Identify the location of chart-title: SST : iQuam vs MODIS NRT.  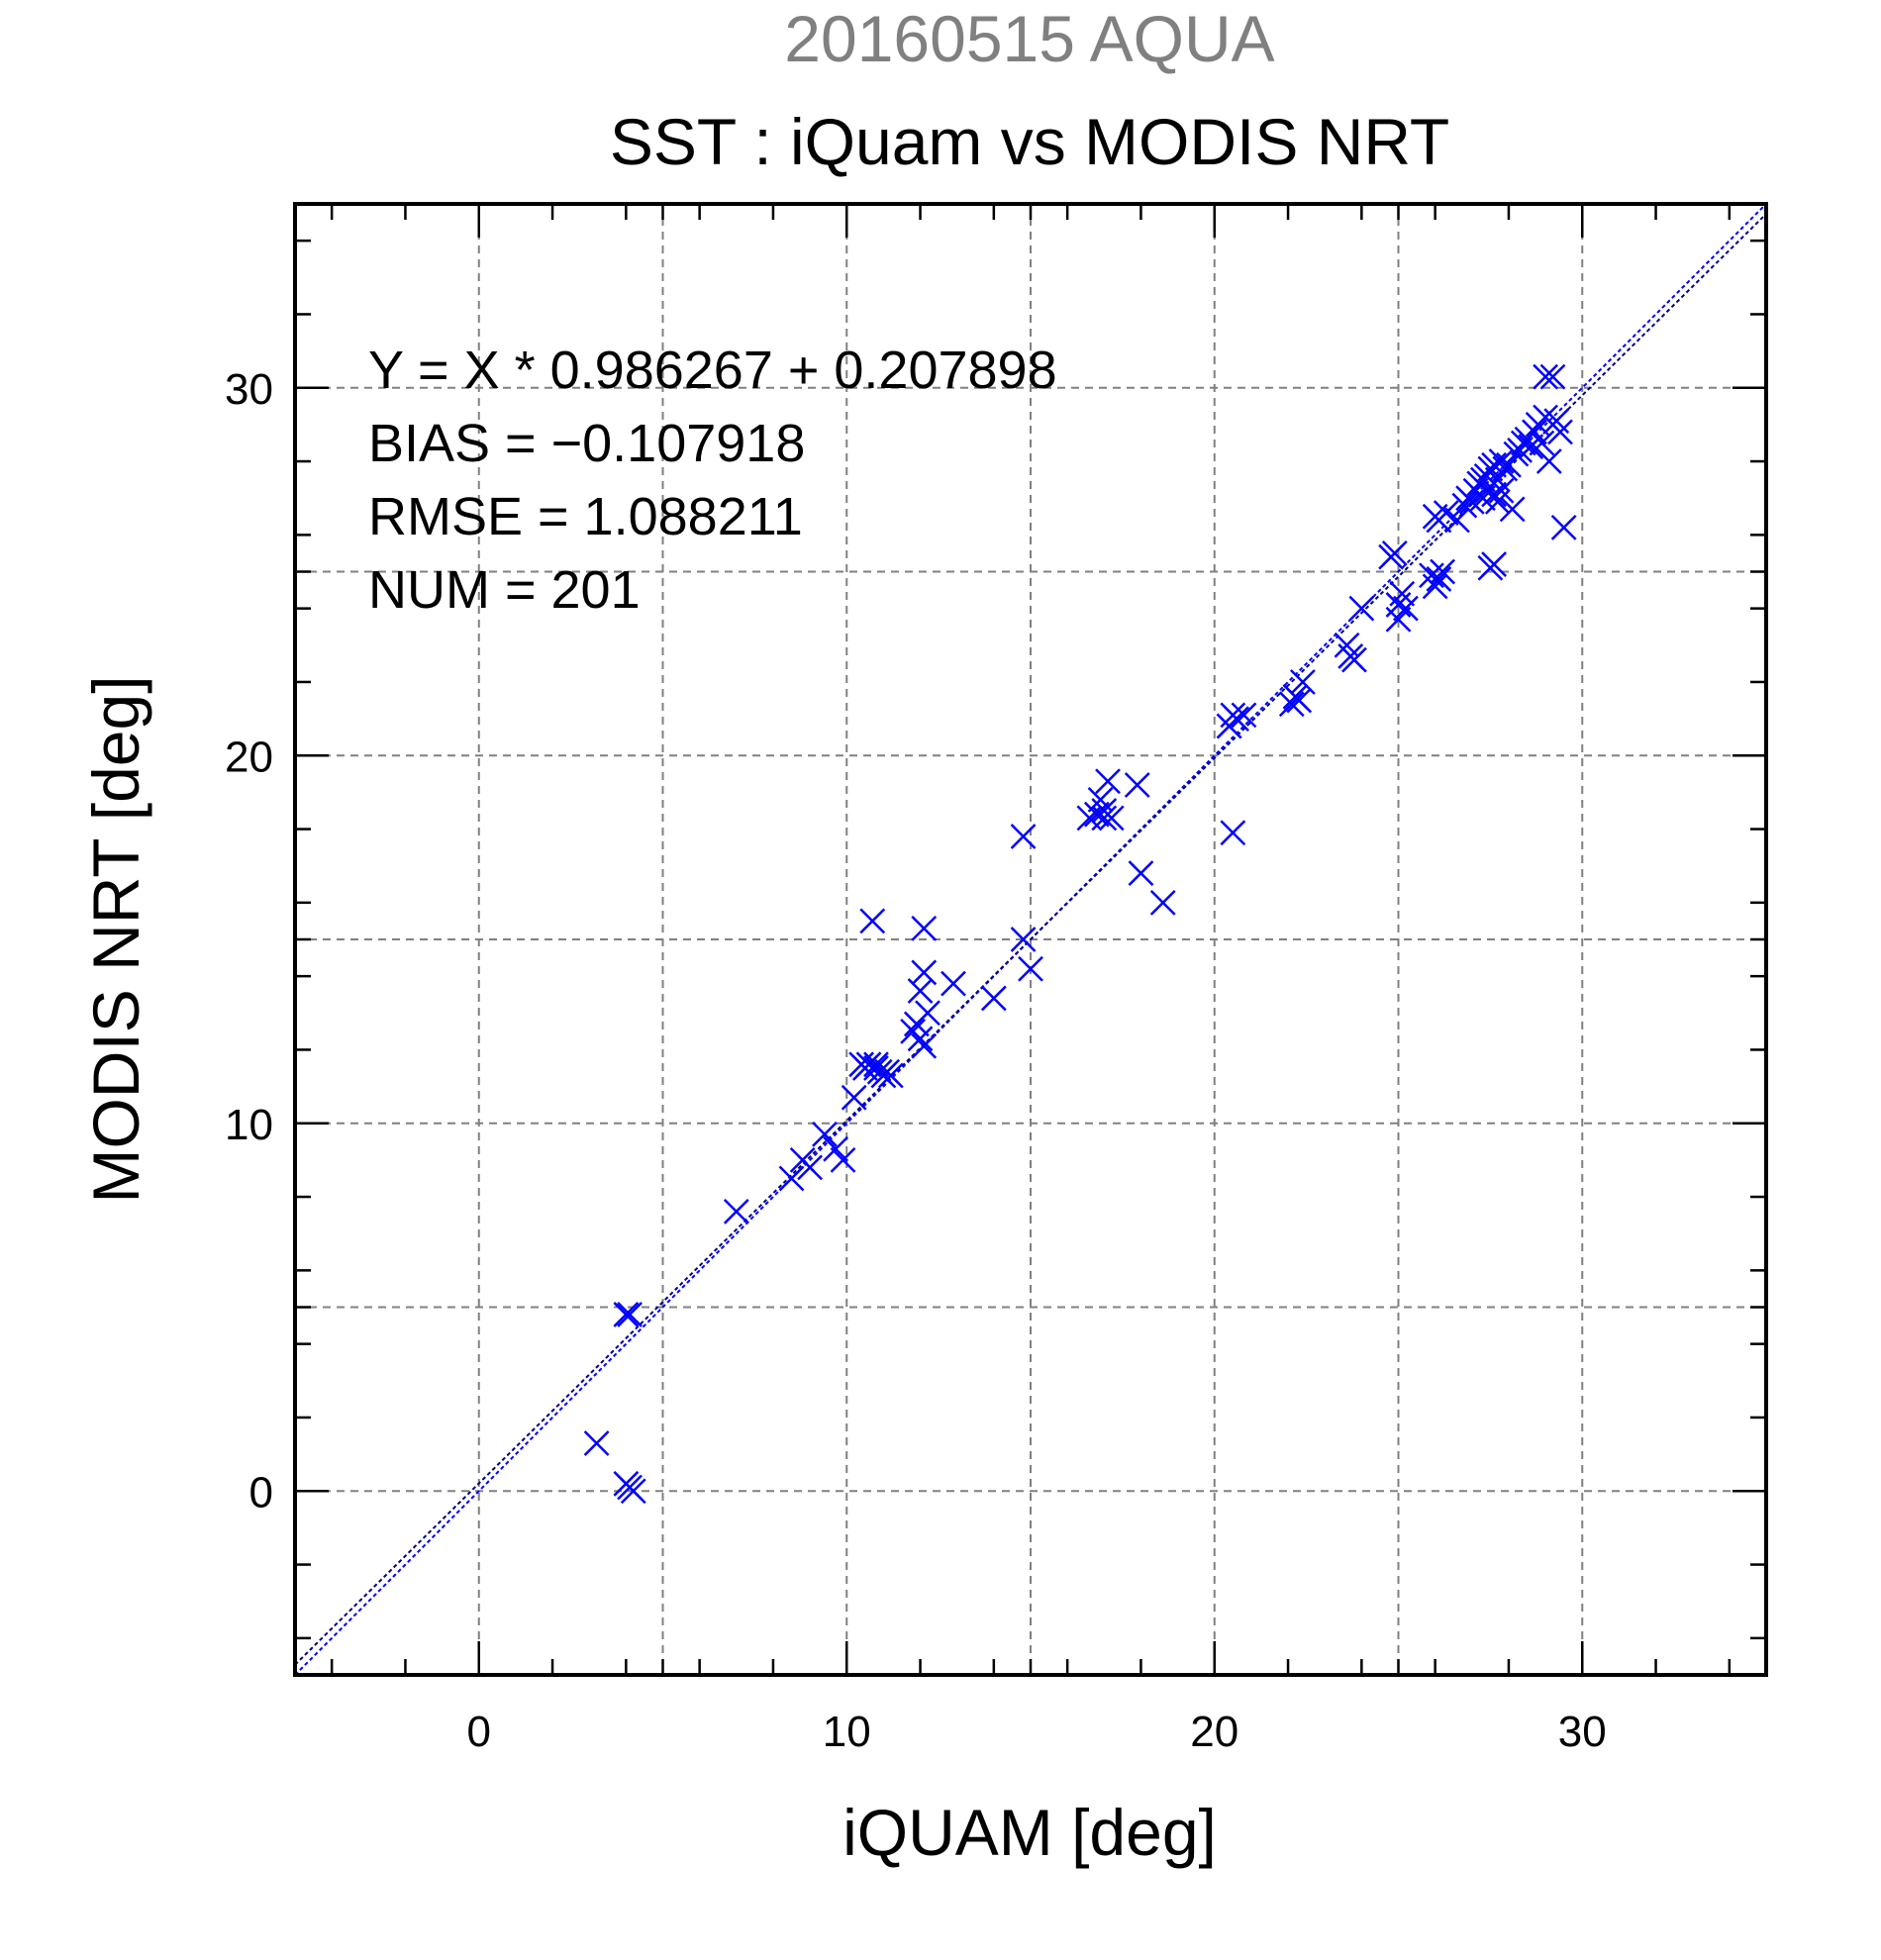
(1030, 141).